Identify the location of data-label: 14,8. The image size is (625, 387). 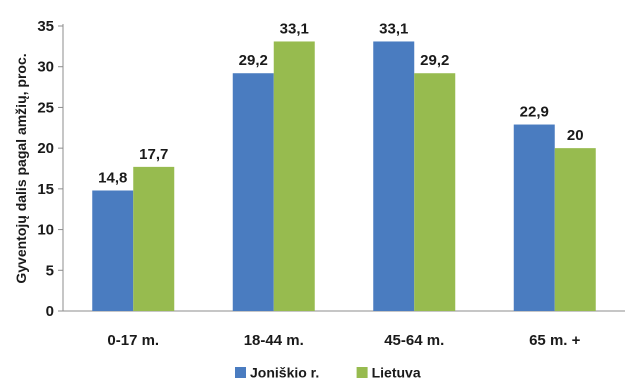
(112, 177).